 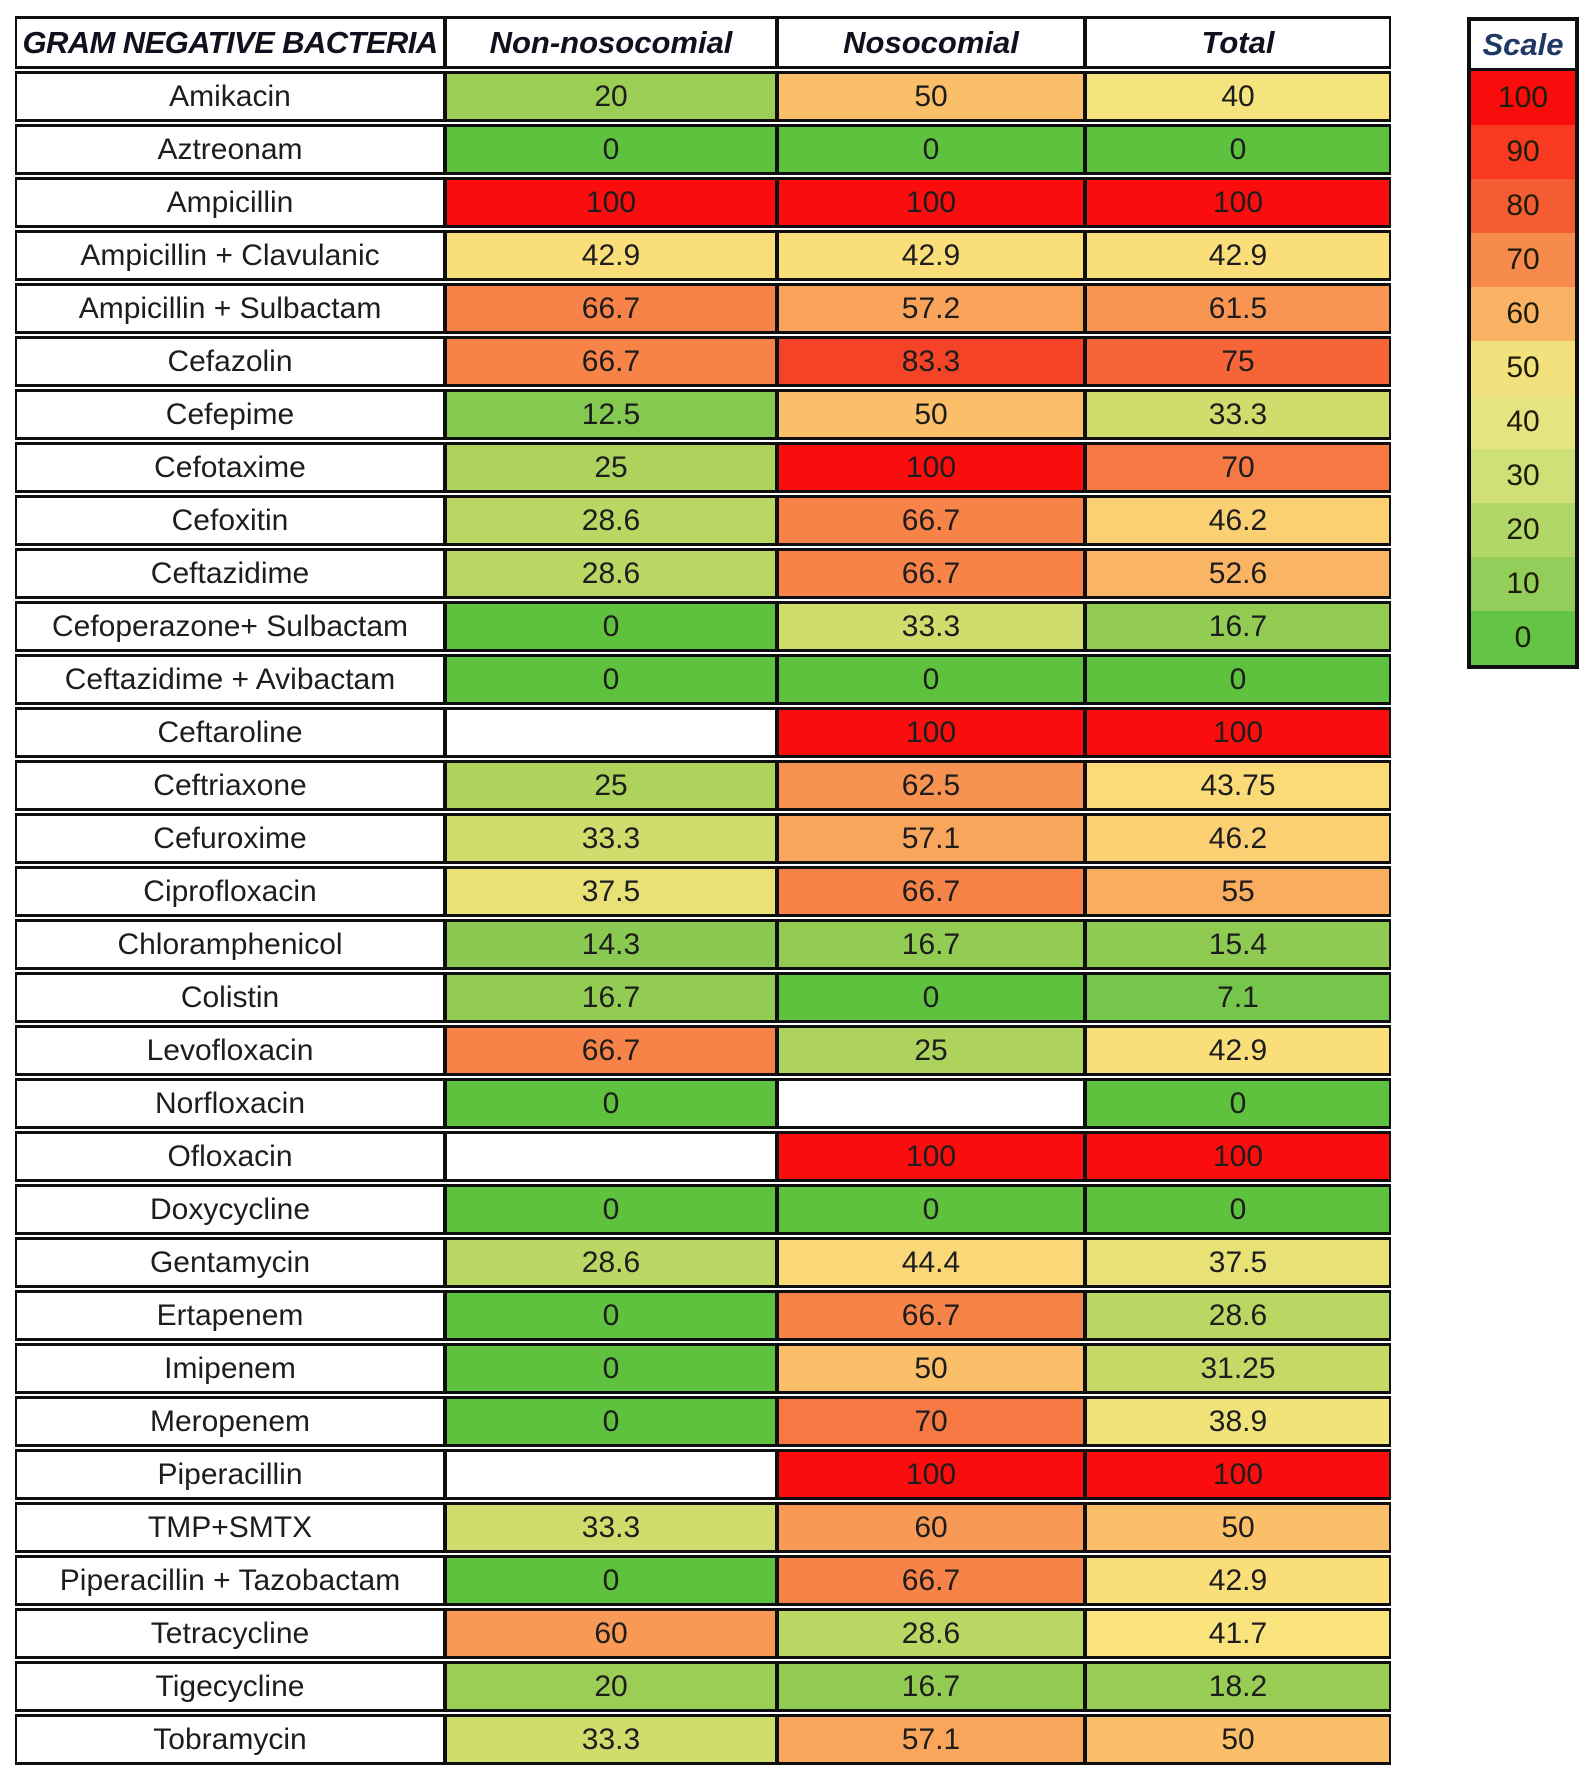 I want to click on drug-name-cell: Meropenem, so click(x=230, y=1421).